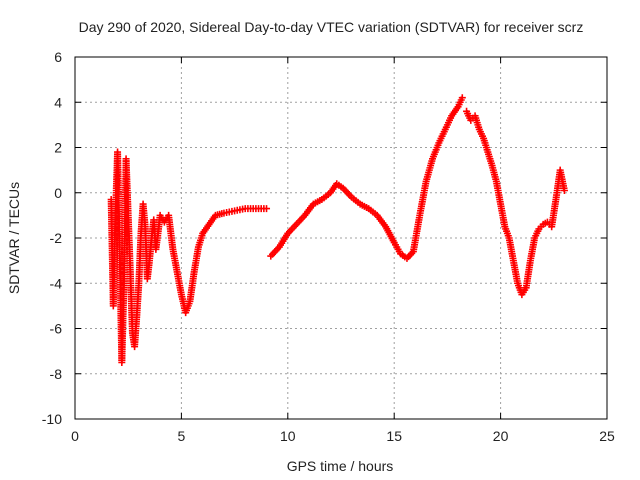 This screenshot has width=640, height=480. Describe the element at coordinates (58, 57) in the screenshot. I see `y-tick-label: 6` at that location.